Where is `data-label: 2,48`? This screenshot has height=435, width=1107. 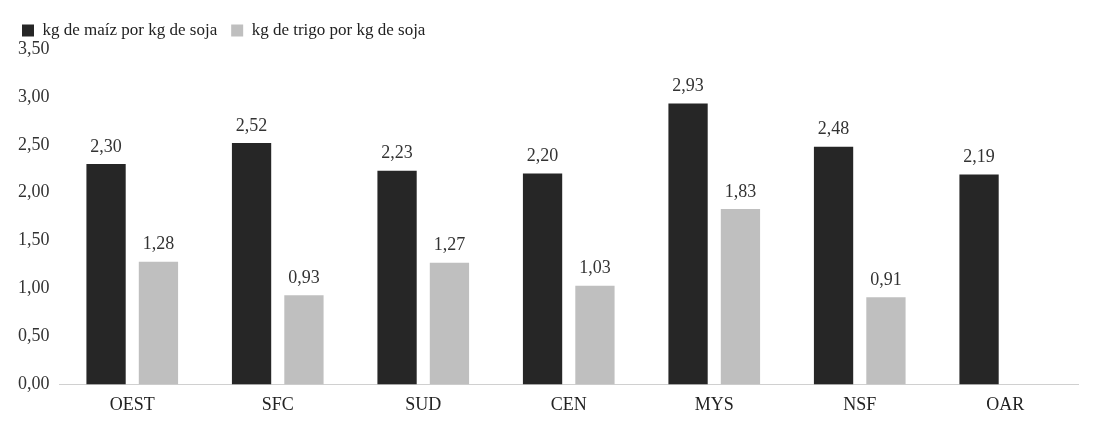 data-label: 2,48 is located at coordinates (833, 128).